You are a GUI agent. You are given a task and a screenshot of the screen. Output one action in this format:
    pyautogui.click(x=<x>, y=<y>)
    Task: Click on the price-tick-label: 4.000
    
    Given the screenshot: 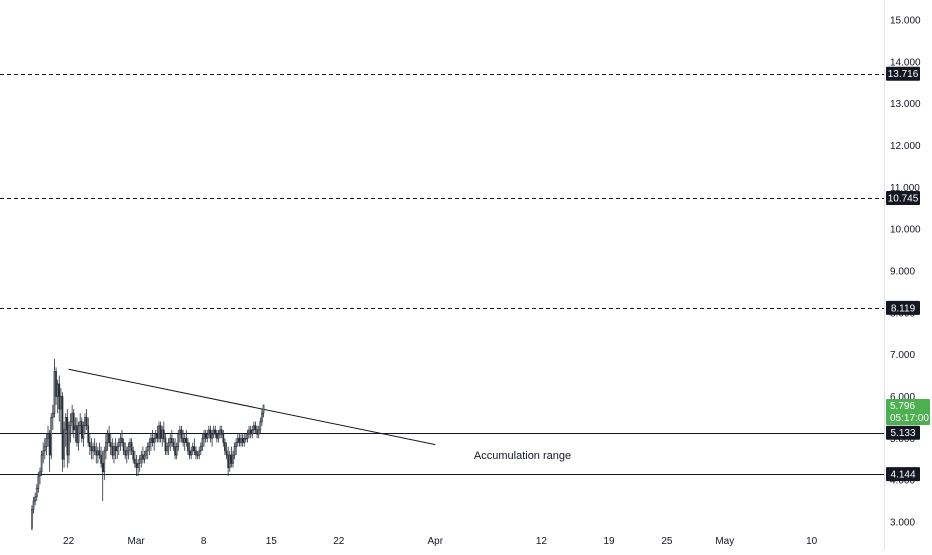 What is the action you would take?
    pyautogui.click(x=902, y=481)
    